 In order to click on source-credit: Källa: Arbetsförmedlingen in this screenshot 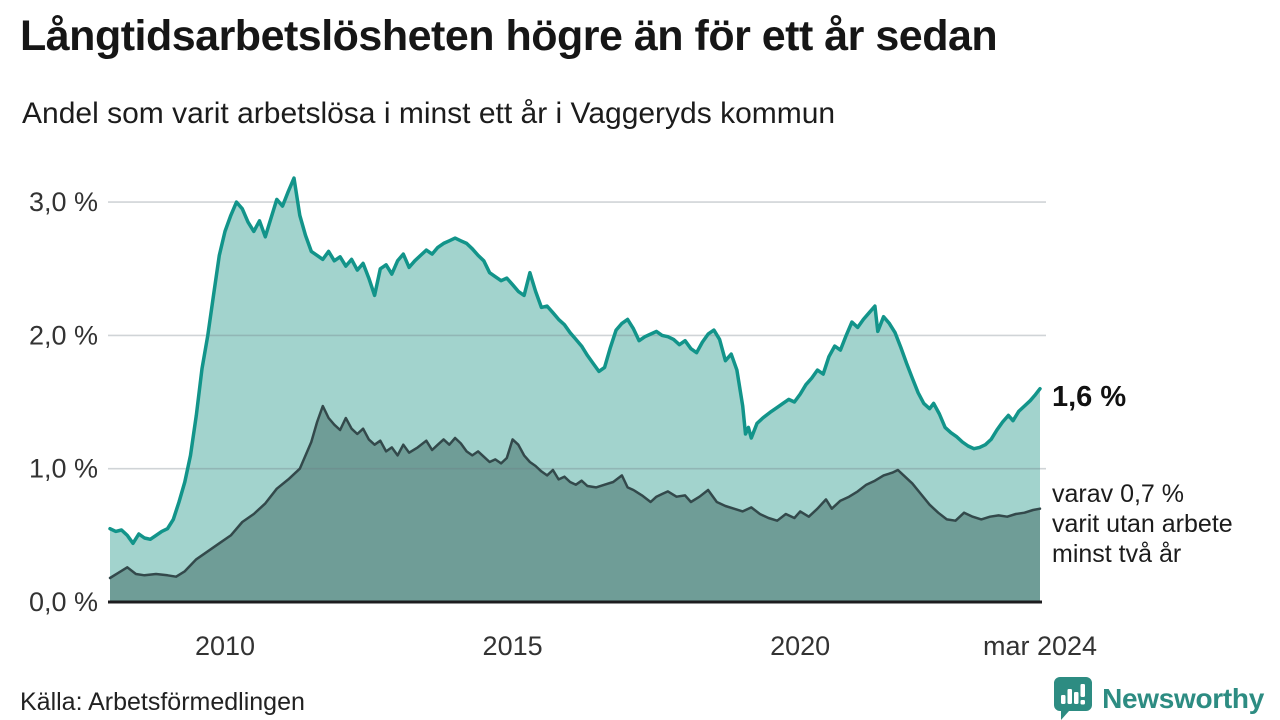, I will do `click(162, 702)`.